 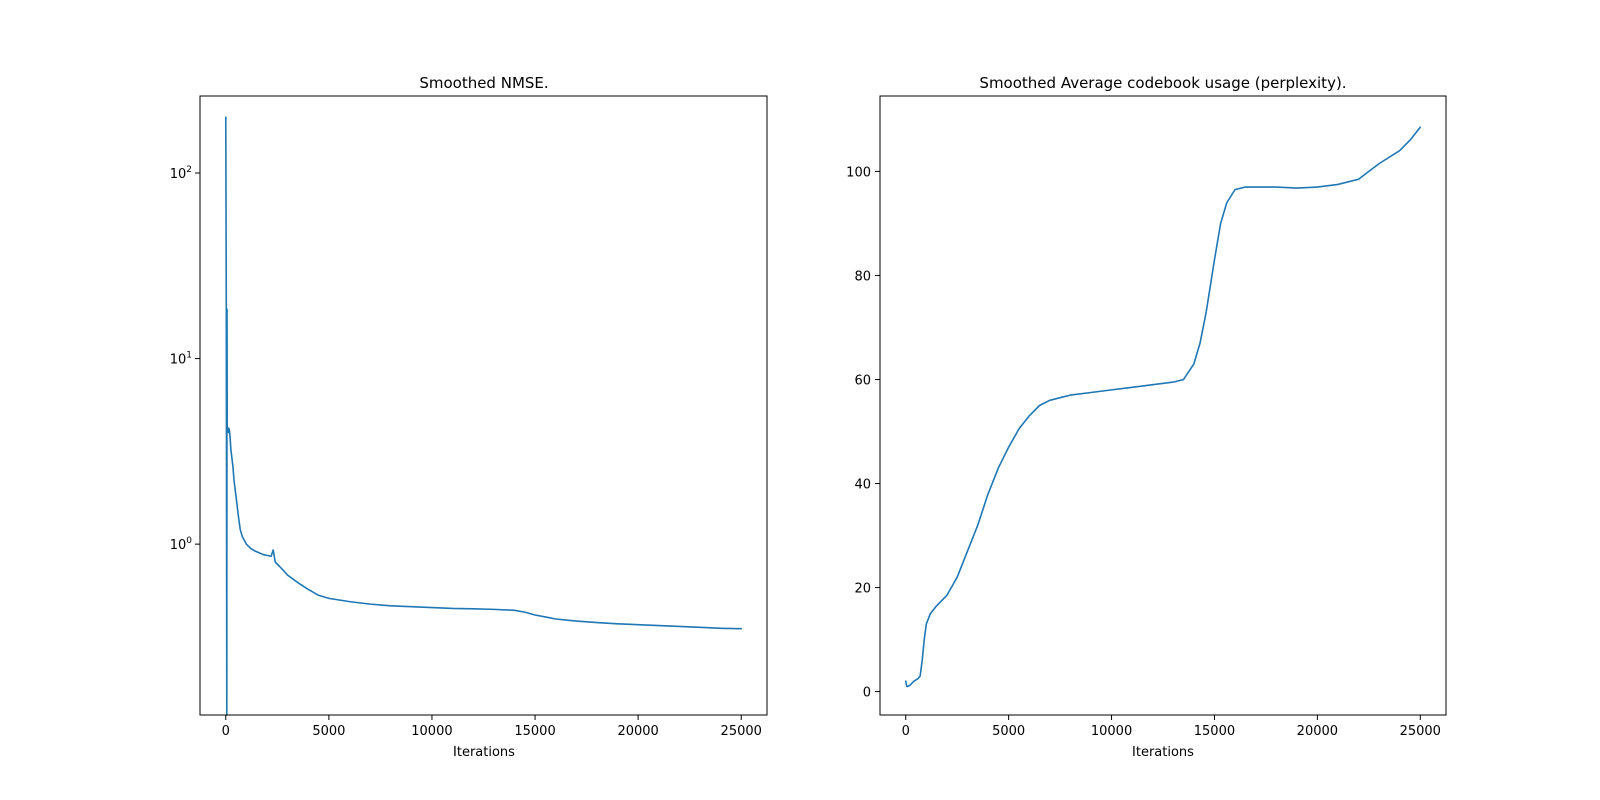 I want to click on nmse-x-tick-label: 15000, so click(x=534, y=731).